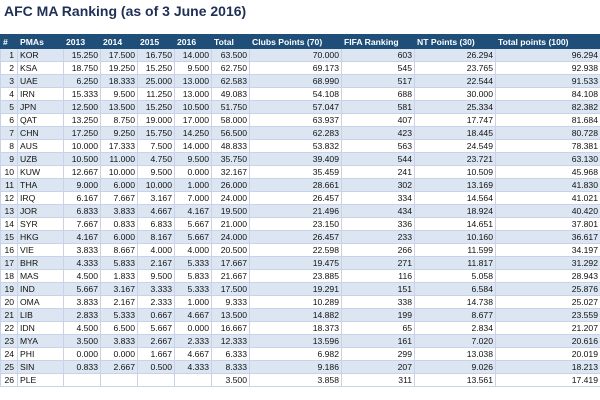 The image size is (600, 400). What do you see at coordinates (295, 263) in the screenshot?
I see `value-cell: 19.475` at bounding box center [295, 263].